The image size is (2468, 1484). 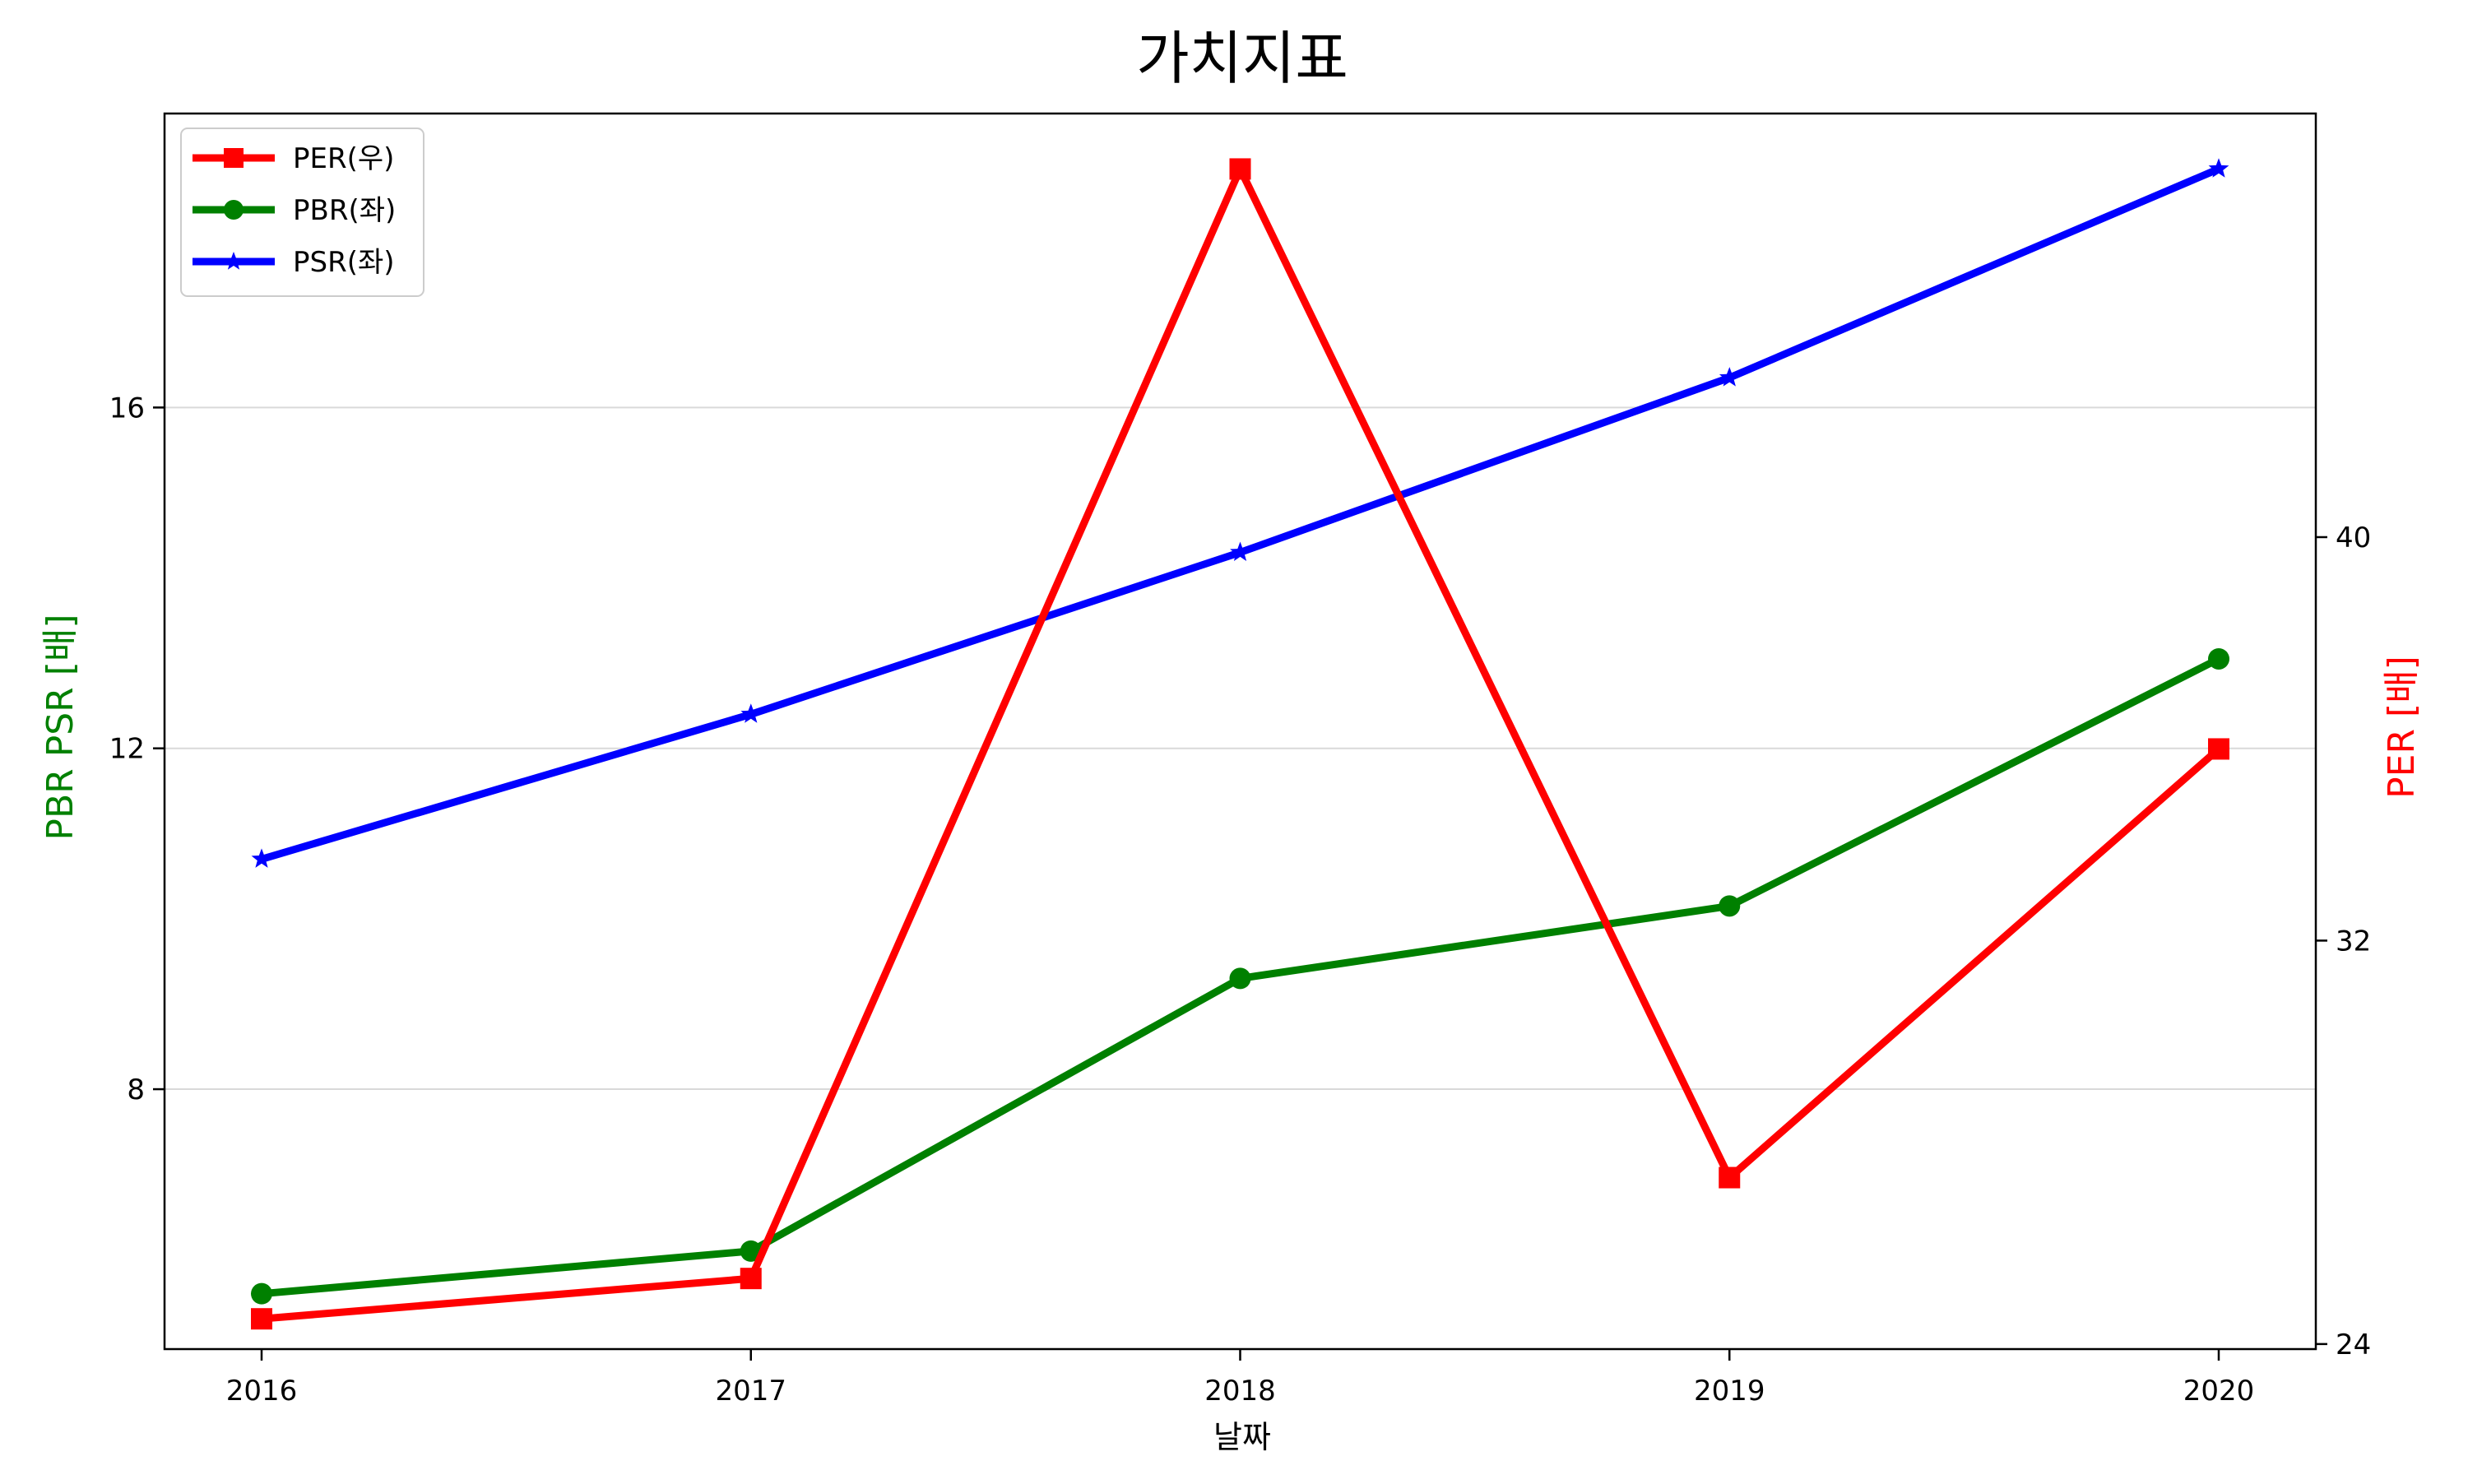 I want to click on chart-title: 가치지표, so click(x=1242, y=58).